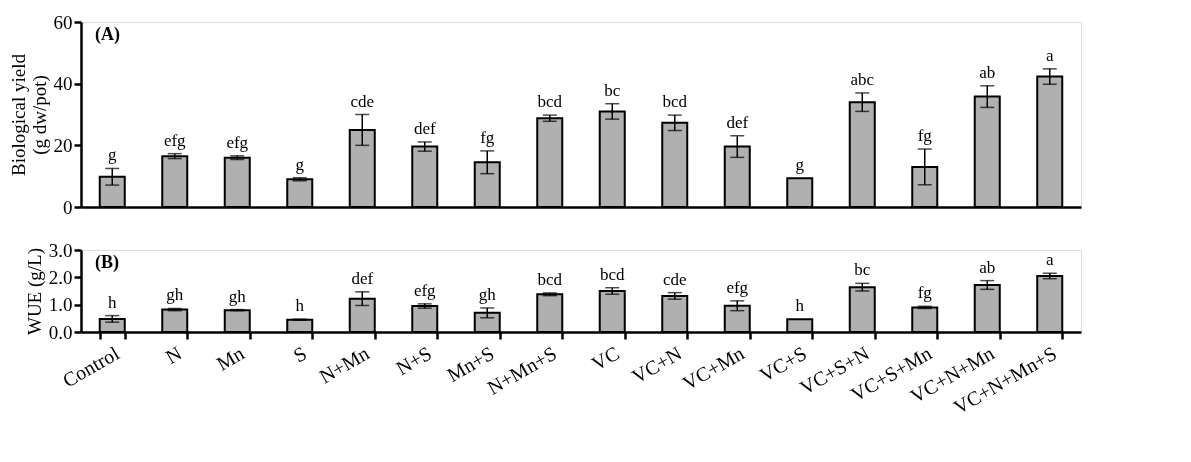 This screenshot has height=462, width=1191. I want to click on y-axis-title: WUE (g/L), so click(34, 291).